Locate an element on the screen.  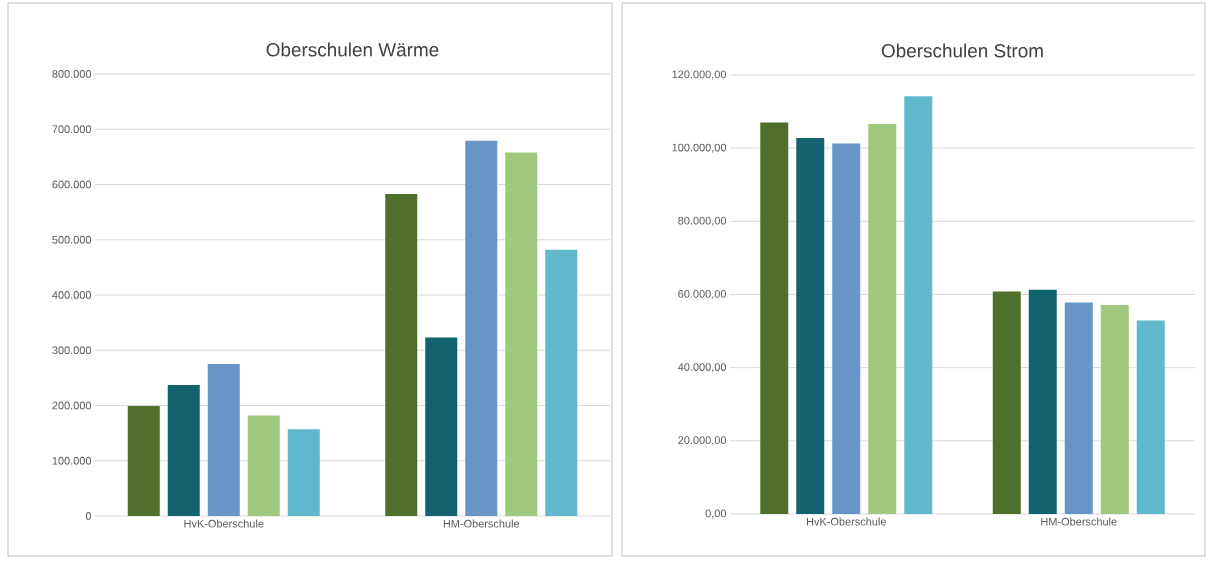
y-tick-label: 400.000 is located at coordinates (72, 295).